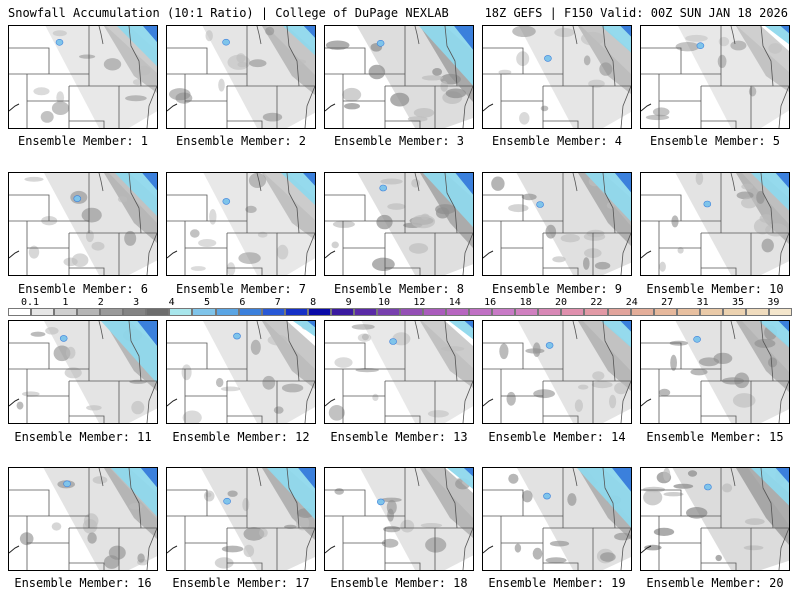 The width and height of the screenshot is (800, 600). What do you see at coordinates (65, 302) in the screenshot?
I see `legend-label: 1` at bounding box center [65, 302].